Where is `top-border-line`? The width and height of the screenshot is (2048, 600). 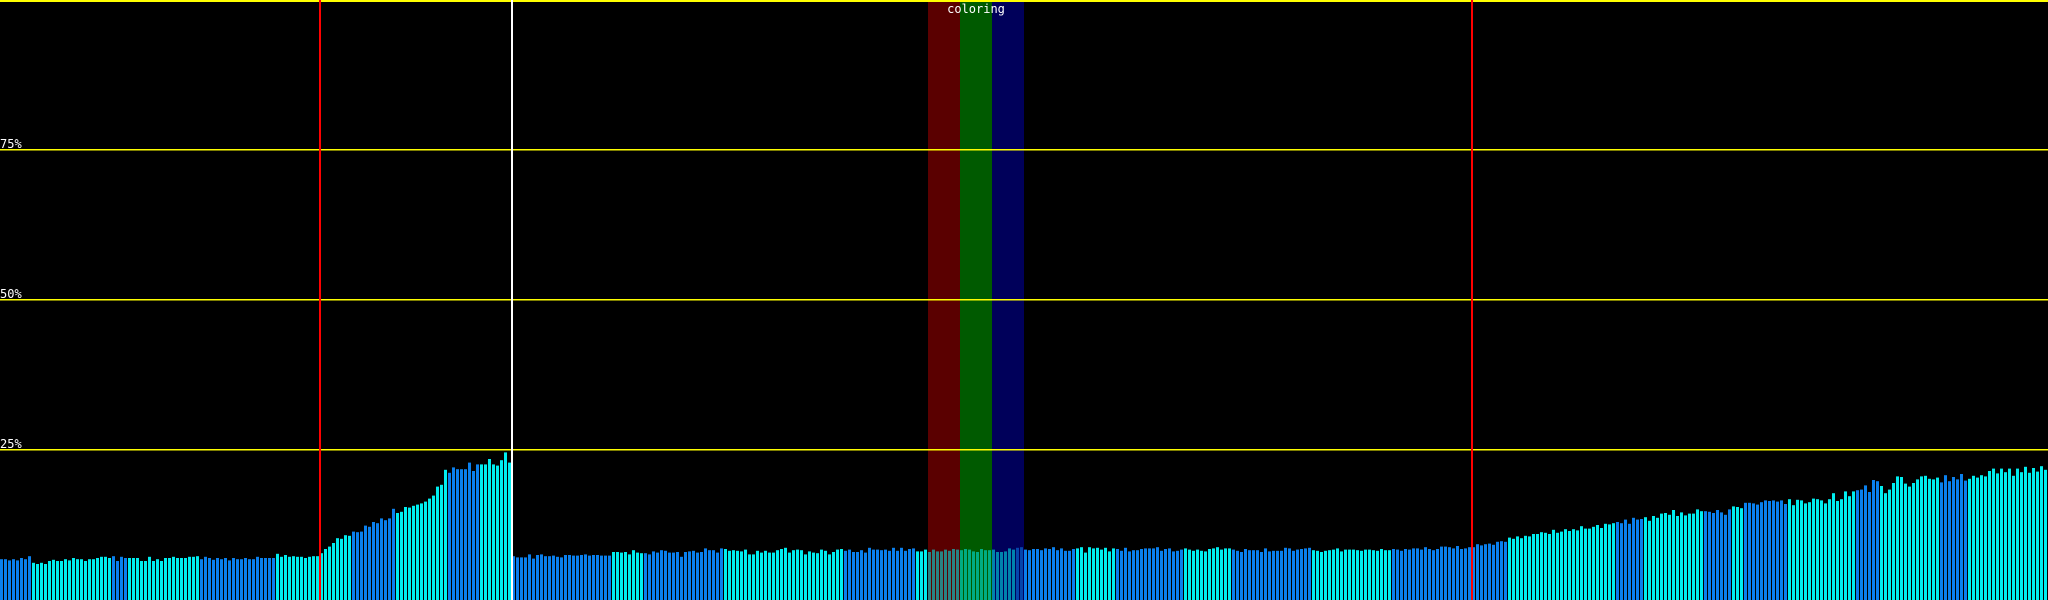 top-border-line is located at coordinates (1024, 1).